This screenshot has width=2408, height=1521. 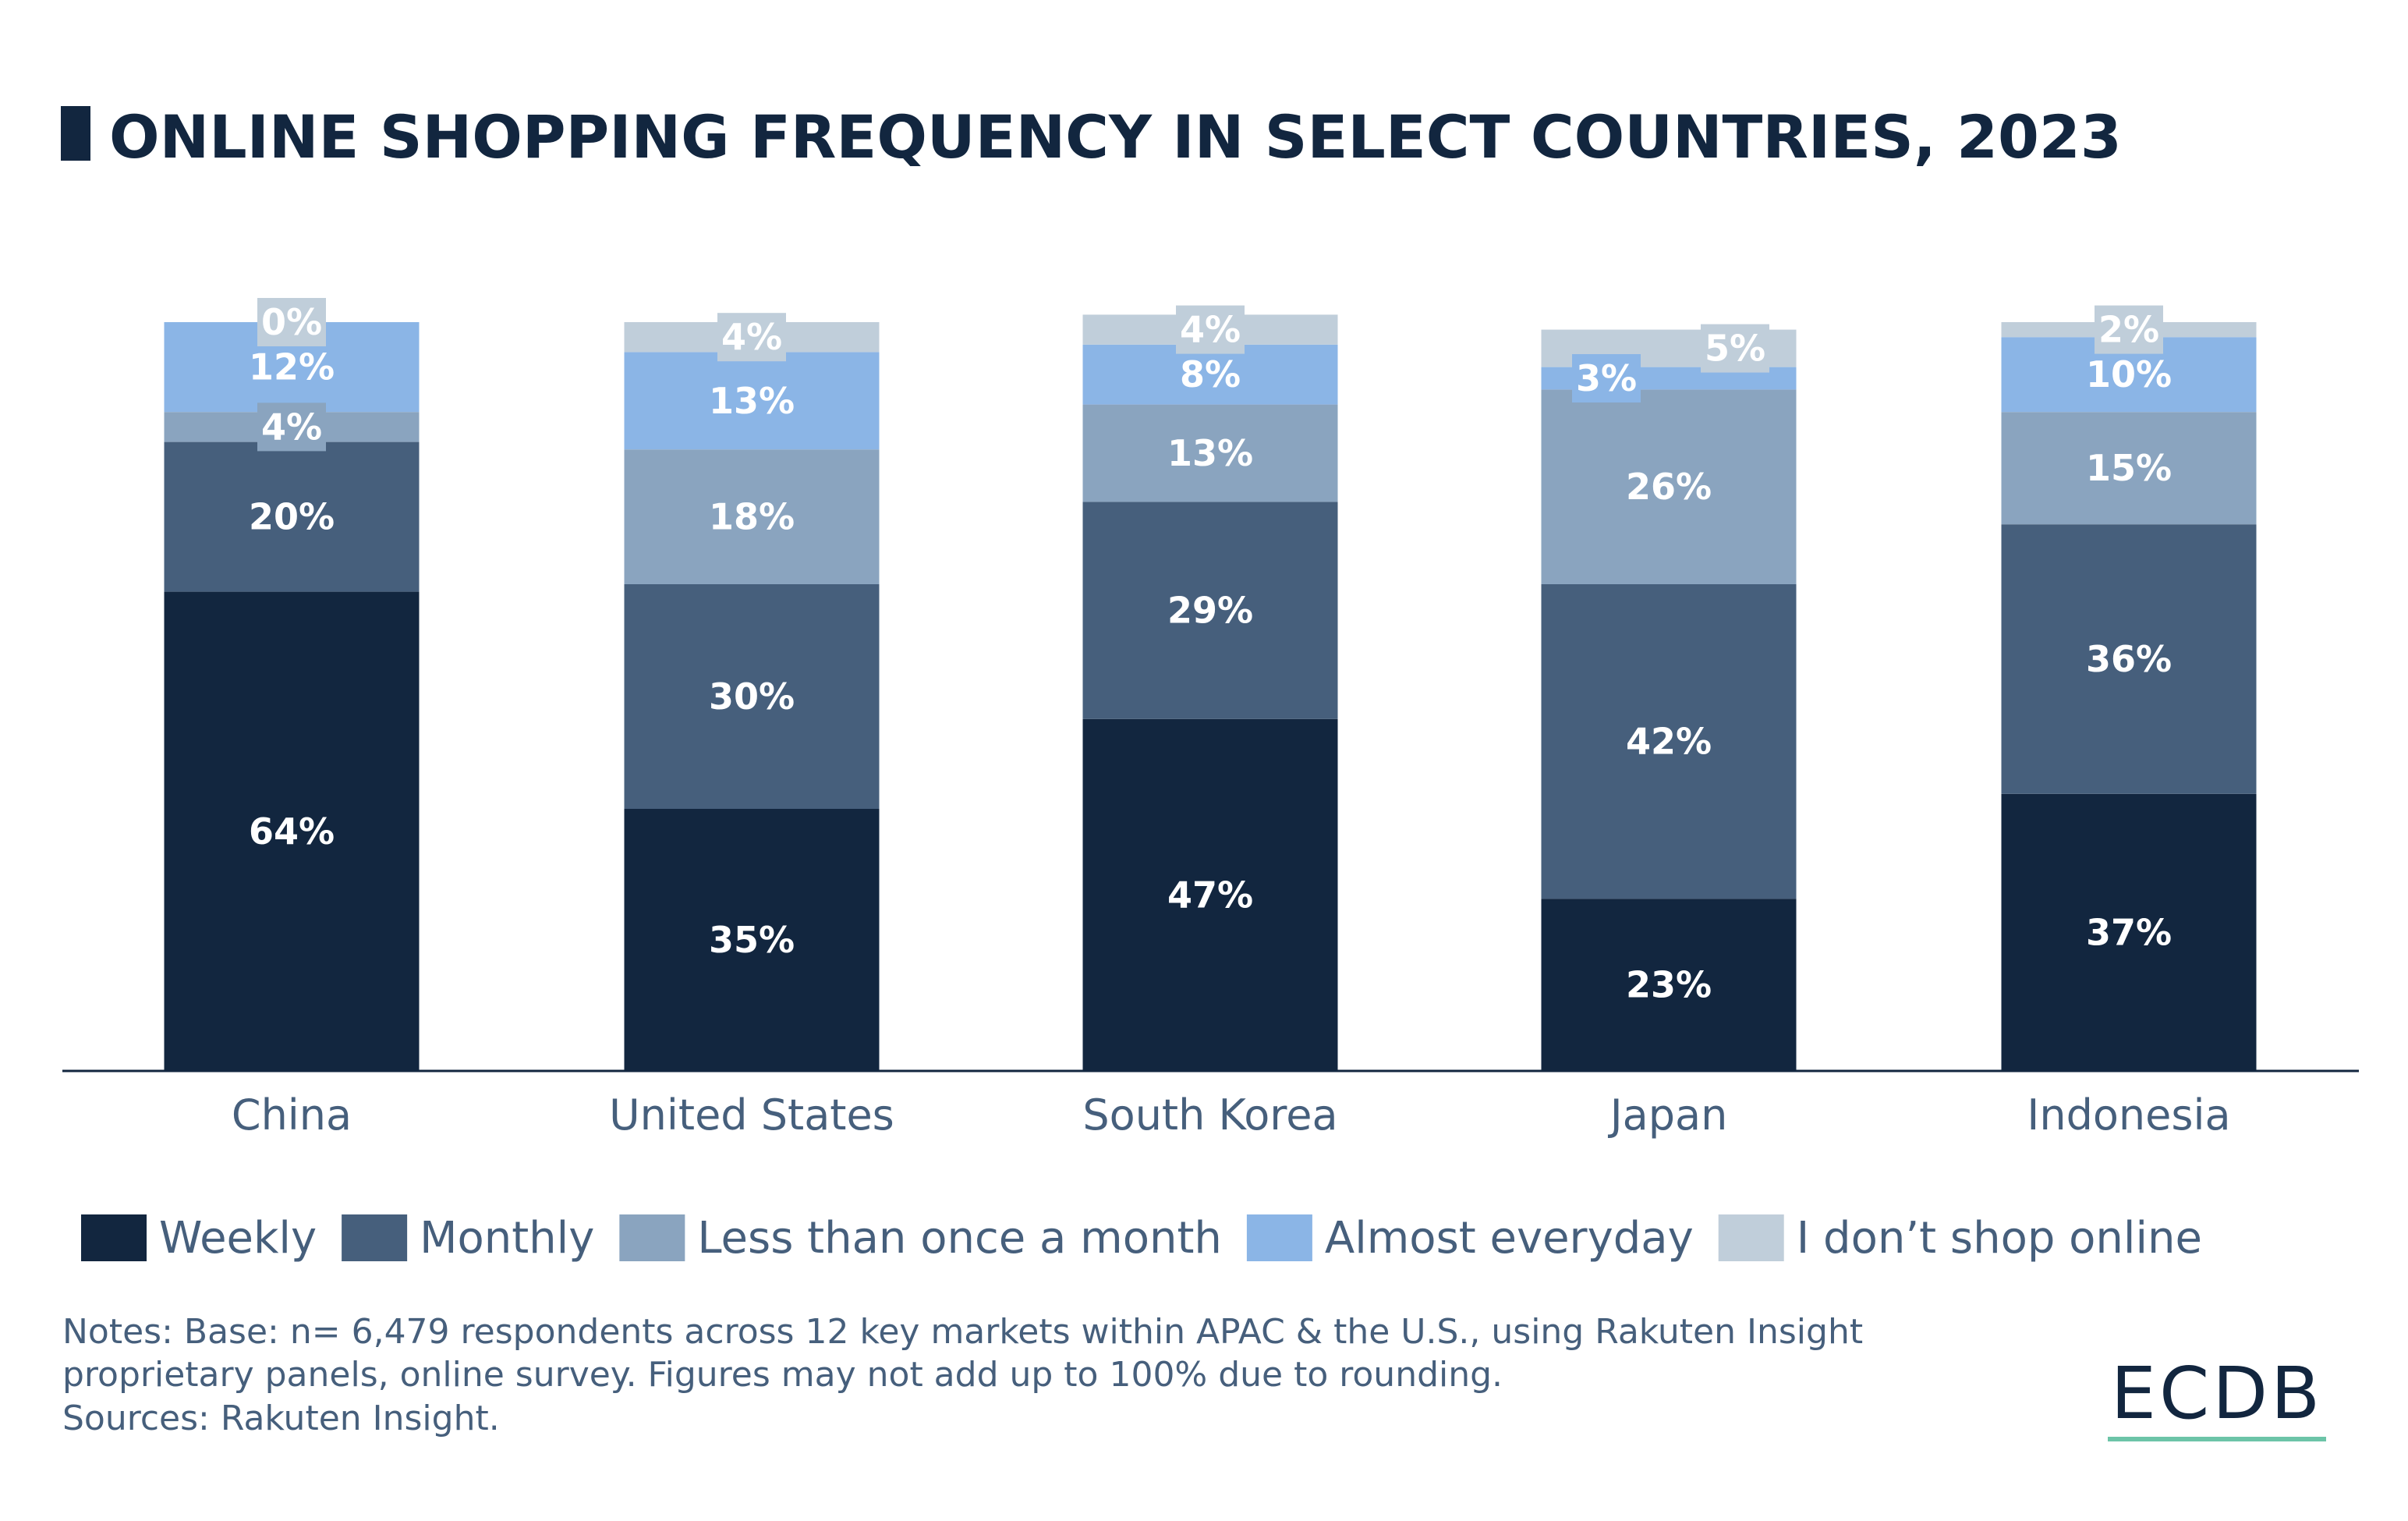 I want to click on legend-label: Less than once a month, so click(x=959, y=1239).